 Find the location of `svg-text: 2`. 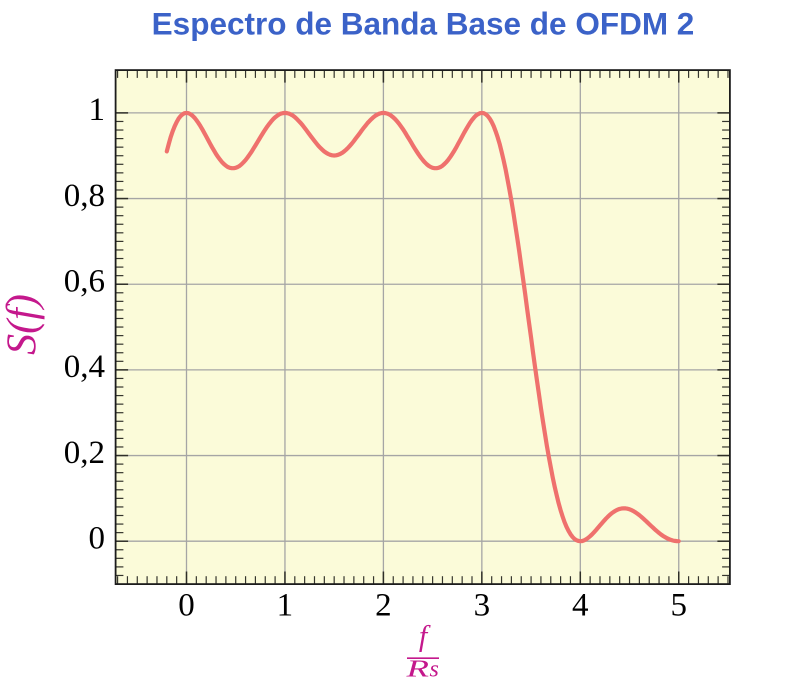

svg-text: 2 is located at coordinates (383, 606).